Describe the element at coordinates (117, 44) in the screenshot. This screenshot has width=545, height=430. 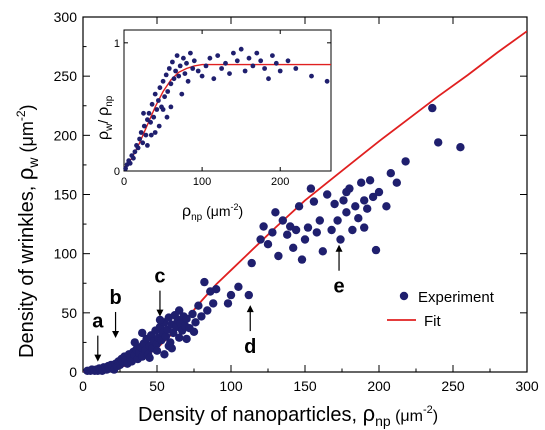
I see `inset-y-tick-label: 1` at that location.